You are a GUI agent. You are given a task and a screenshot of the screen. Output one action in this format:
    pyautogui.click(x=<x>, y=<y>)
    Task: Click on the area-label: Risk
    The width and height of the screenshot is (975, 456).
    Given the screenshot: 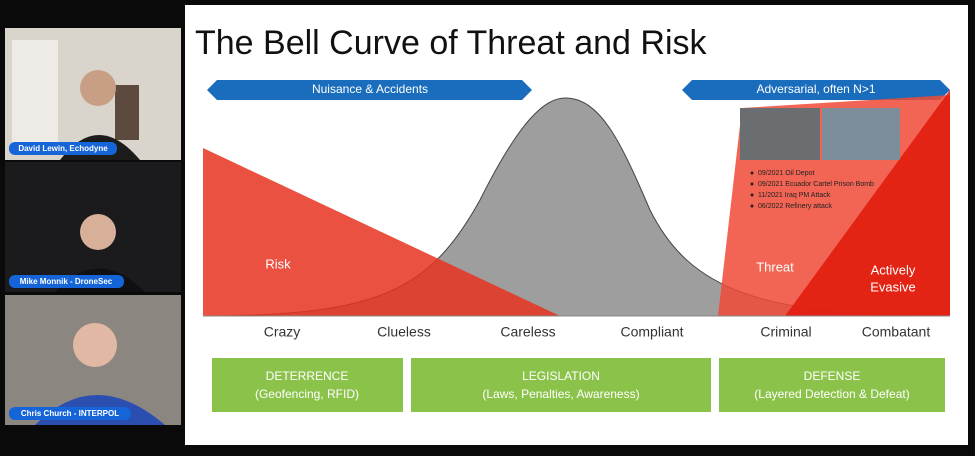 What is the action you would take?
    pyautogui.click(x=278, y=263)
    